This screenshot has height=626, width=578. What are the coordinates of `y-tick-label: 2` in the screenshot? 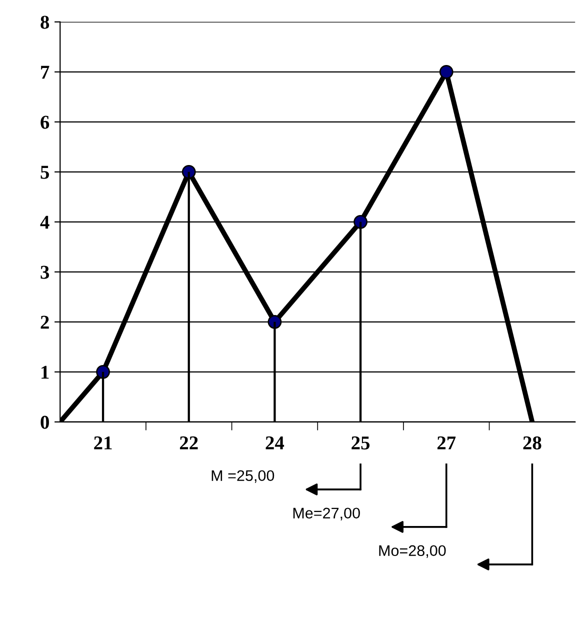 It's located at (44, 322).